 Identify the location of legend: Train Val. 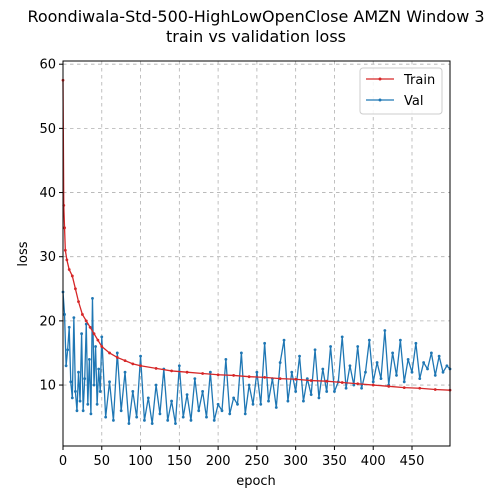
(401, 91).